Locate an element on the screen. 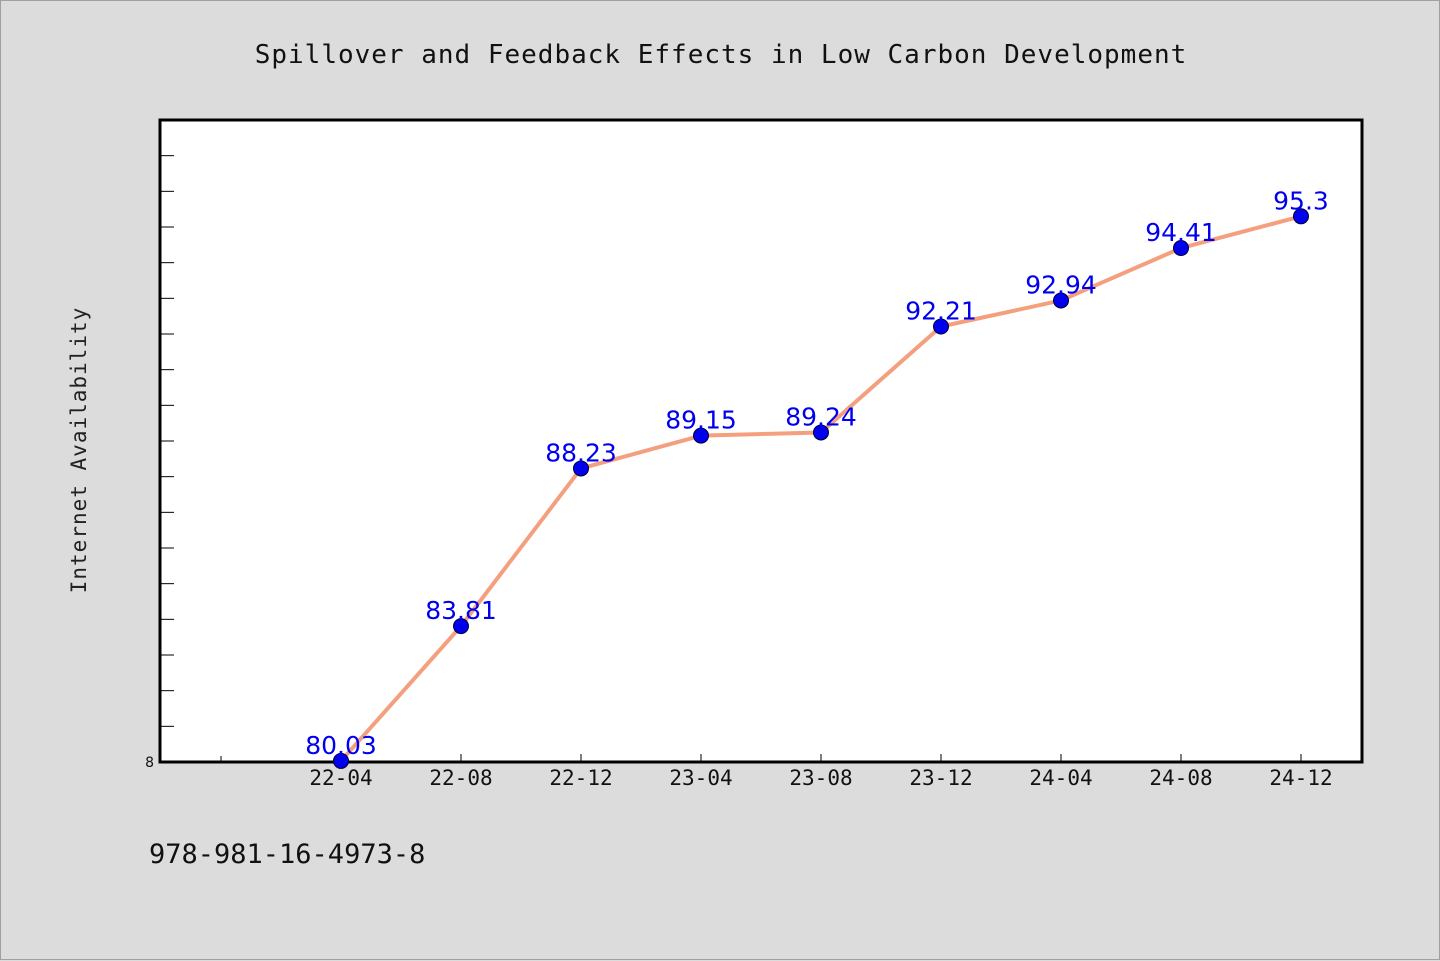 The height and width of the screenshot is (961, 1440). x-tick-label: 24-12 is located at coordinates (1300, 778).